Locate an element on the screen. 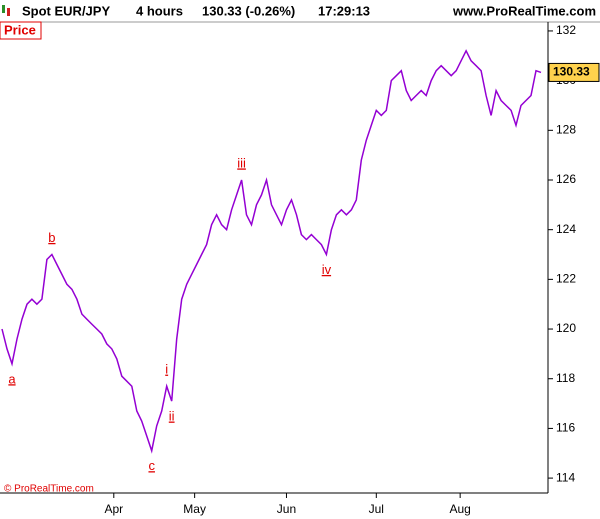 This screenshot has height=519, width=600. copyright: © ProRealTime.com is located at coordinates (49, 489).